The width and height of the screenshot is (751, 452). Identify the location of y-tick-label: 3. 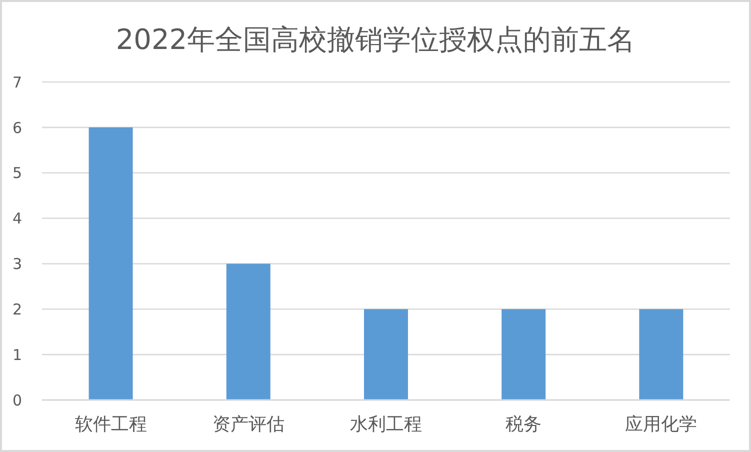
(17, 264).